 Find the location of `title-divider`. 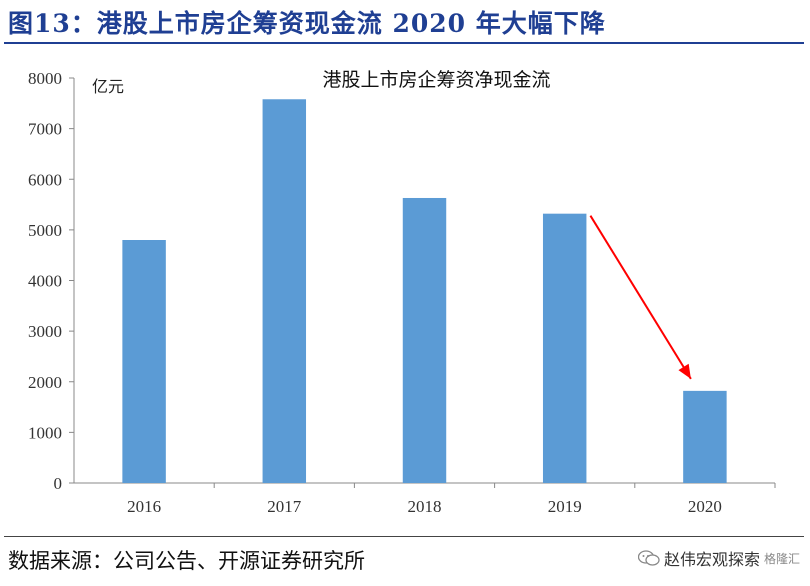

title-divider is located at coordinates (404, 43).